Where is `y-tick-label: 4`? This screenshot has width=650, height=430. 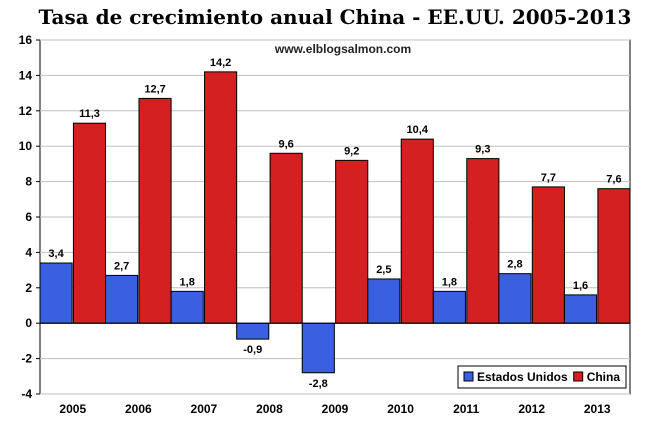 y-tick-label: 4 is located at coordinates (28, 252).